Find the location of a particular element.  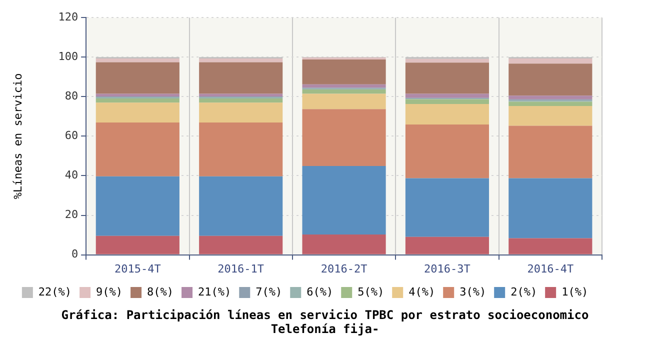

legend-label: 21(%) is located at coordinates (215, 291).